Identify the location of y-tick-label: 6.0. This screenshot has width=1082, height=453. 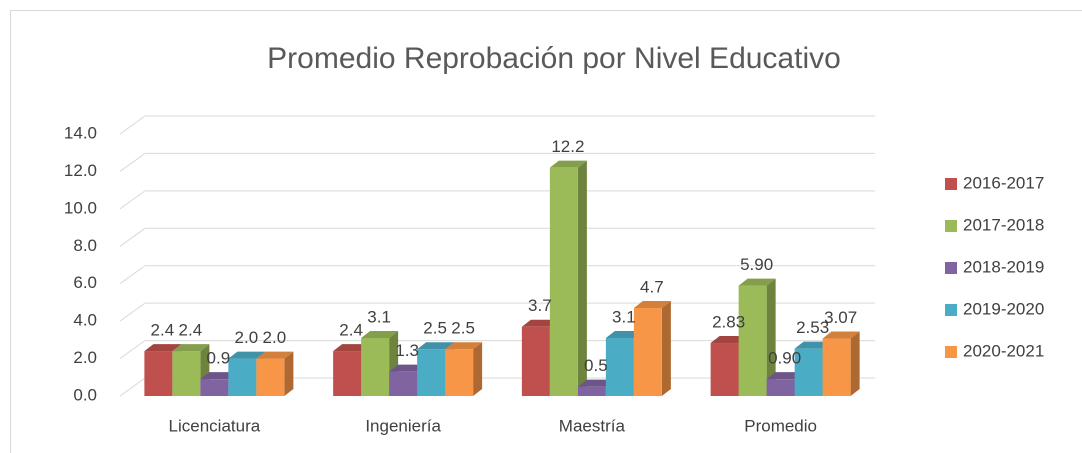
(85, 282).